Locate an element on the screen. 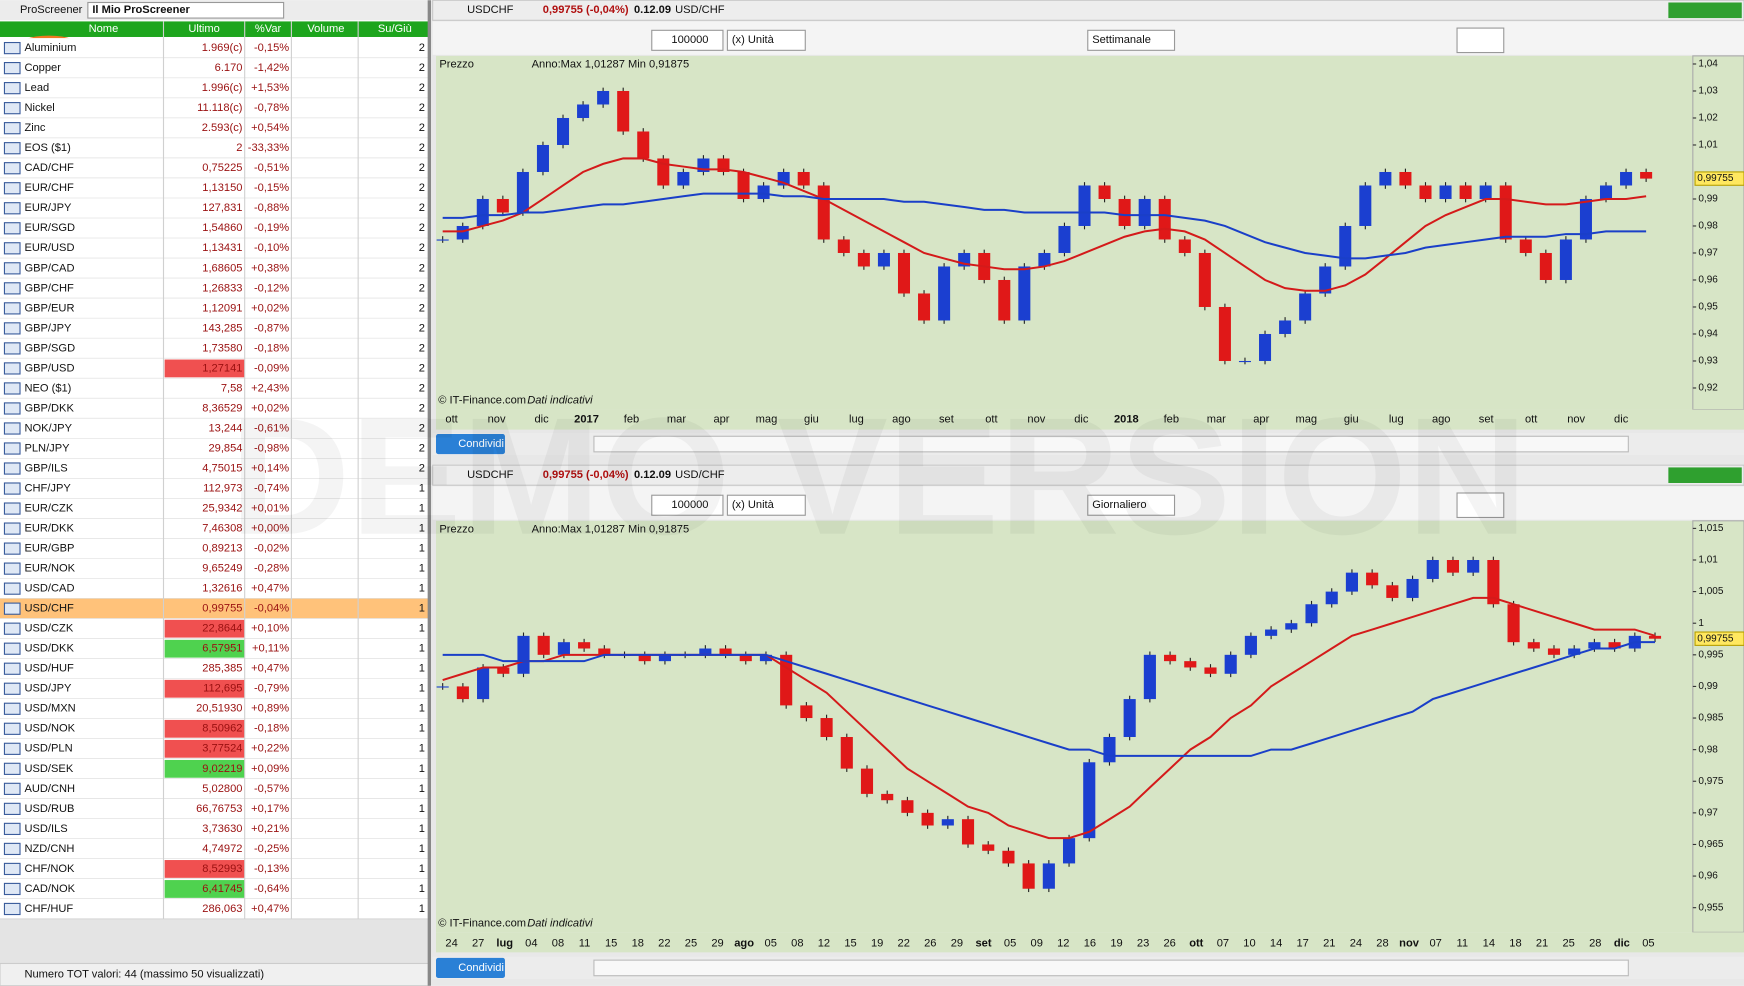  column-header: Su/Giù is located at coordinates (395, 29).